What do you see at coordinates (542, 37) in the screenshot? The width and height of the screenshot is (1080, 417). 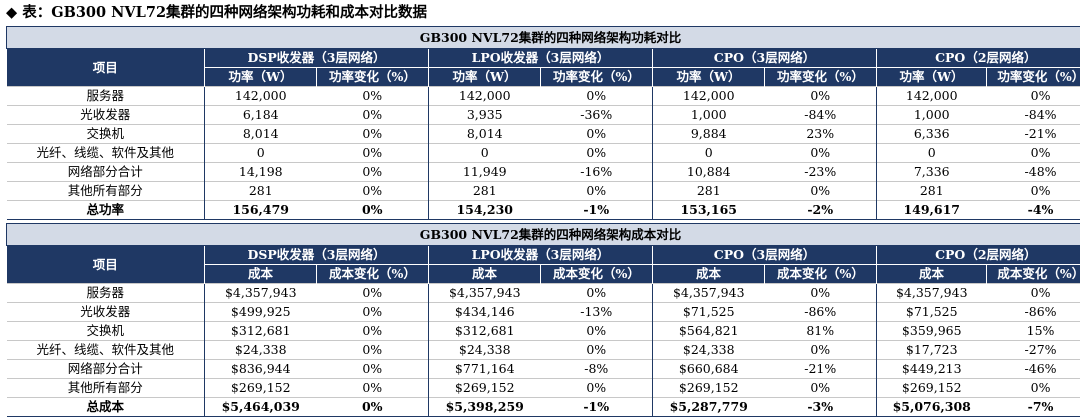 I see `table-title-row: GB300 NVL72集群的四种网络架构功耗对比` at bounding box center [542, 37].